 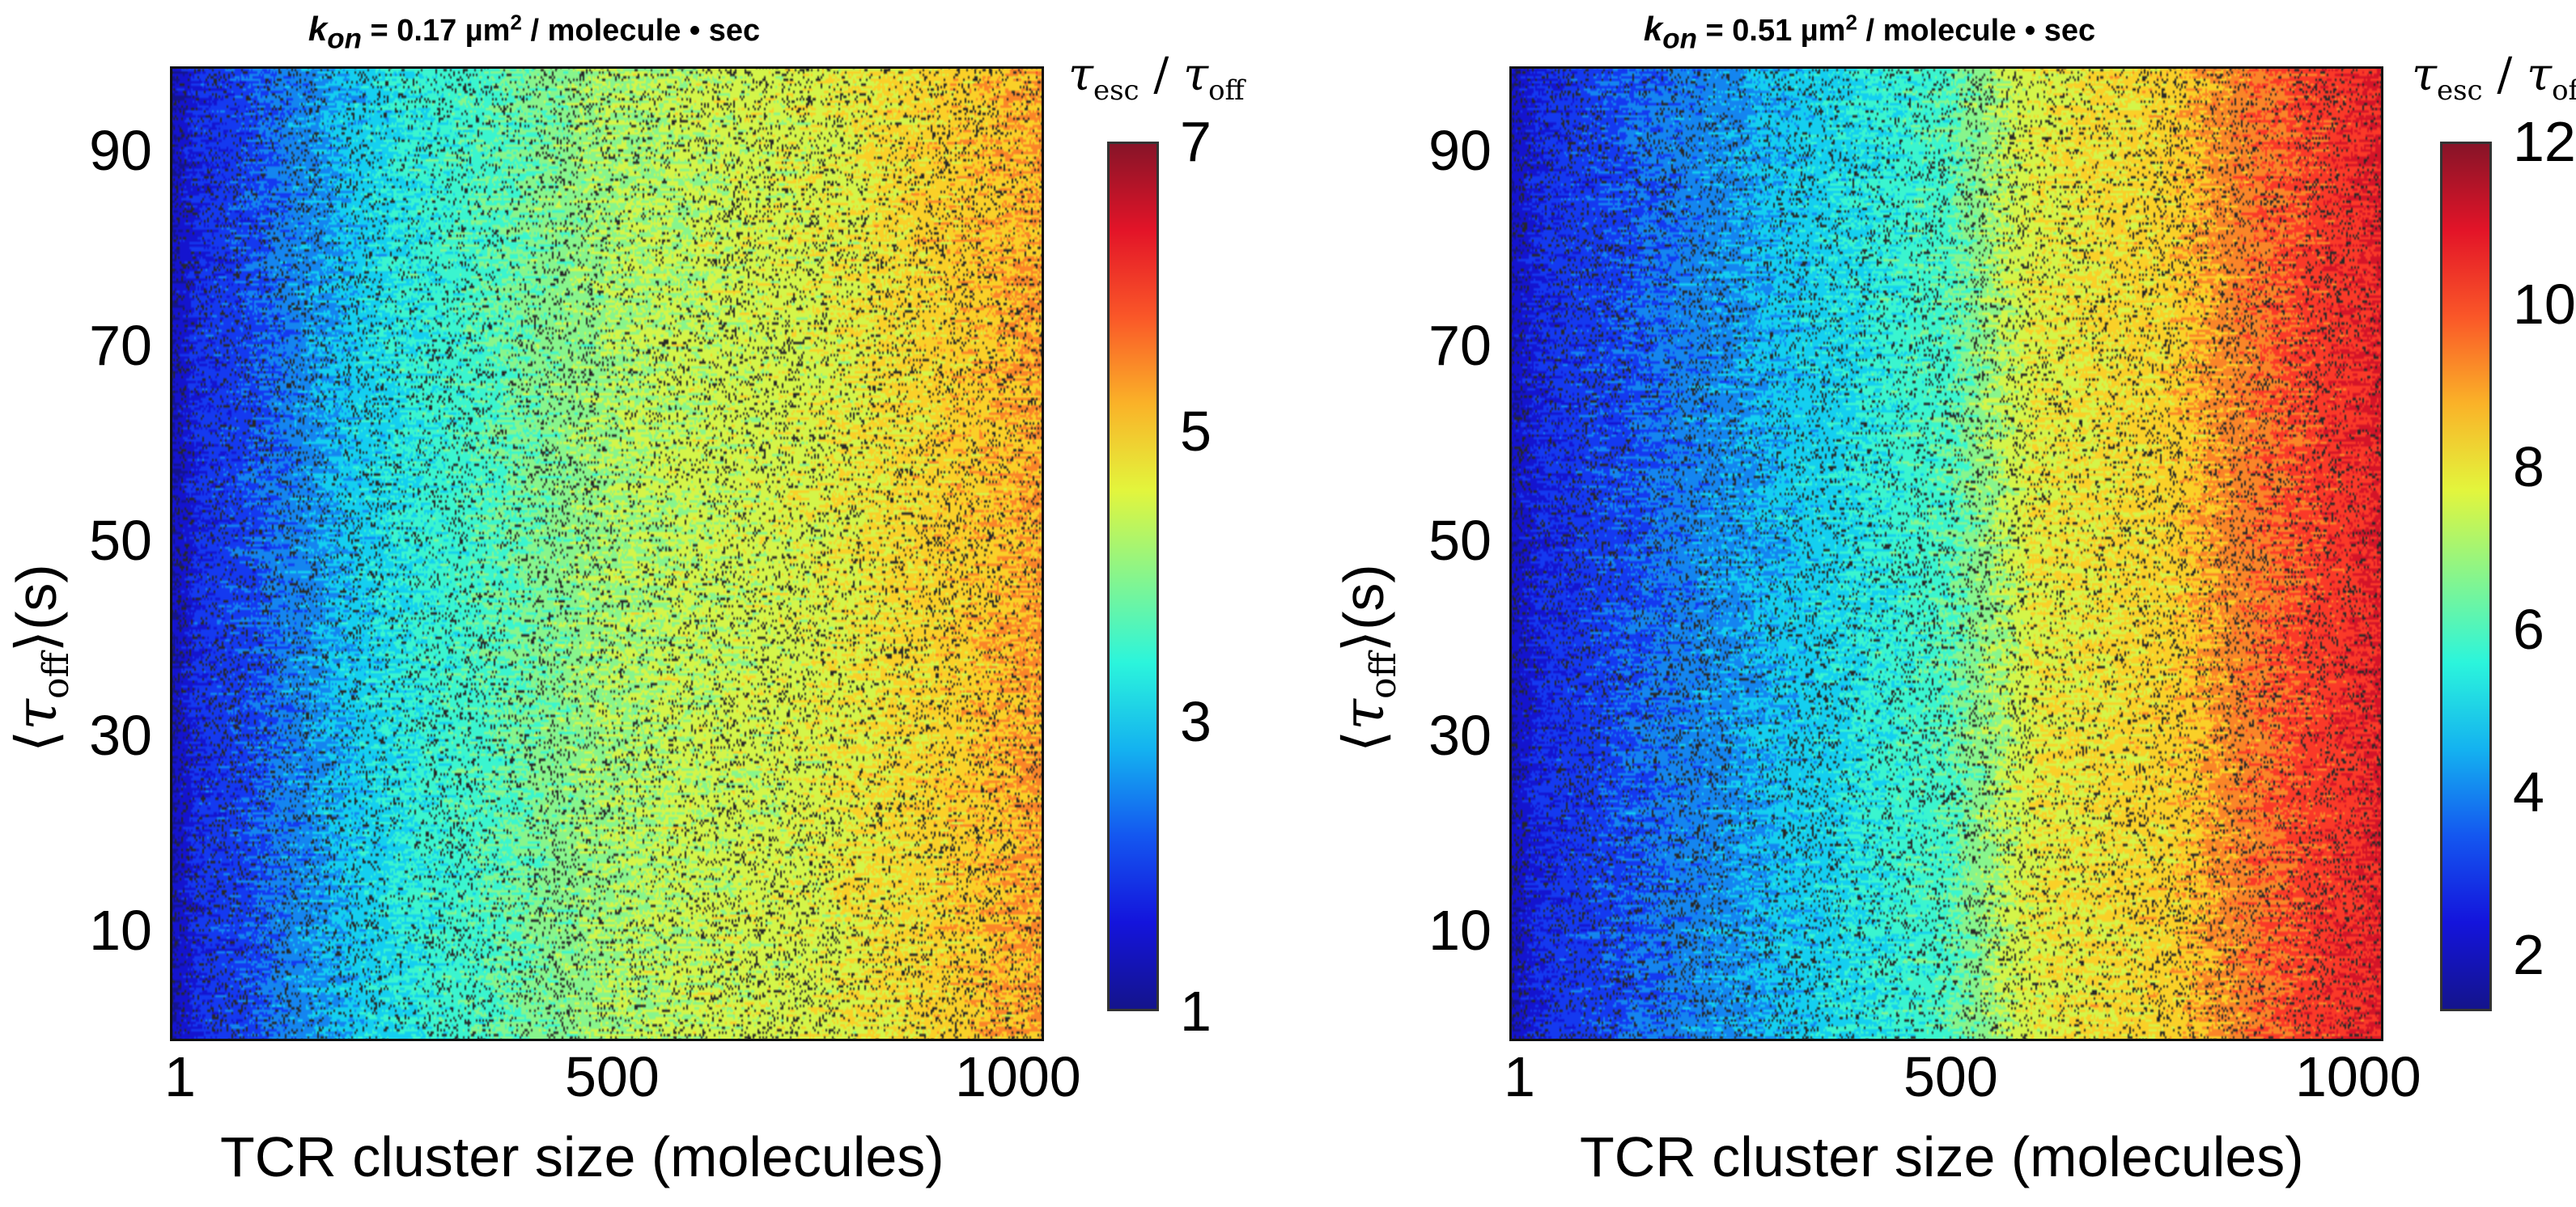 What do you see at coordinates (1771, 31) in the screenshot?
I see `title-value: = 0.51 µm` at bounding box center [1771, 31].